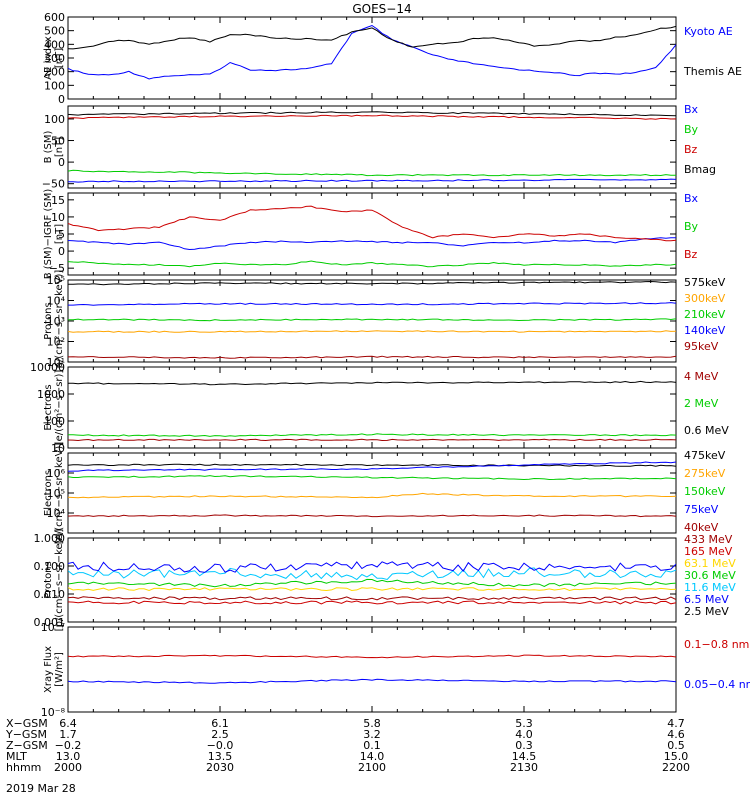 The width and height of the screenshot is (750, 800). What do you see at coordinates (68, 723) in the screenshot?
I see `ephemeris-value: 6.4` at bounding box center [68, 723].